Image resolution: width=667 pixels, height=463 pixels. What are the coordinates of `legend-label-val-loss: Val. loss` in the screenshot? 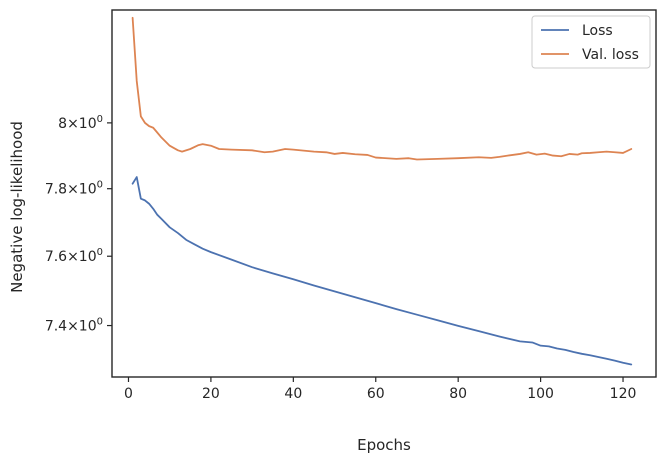 It's located at (610, 55).